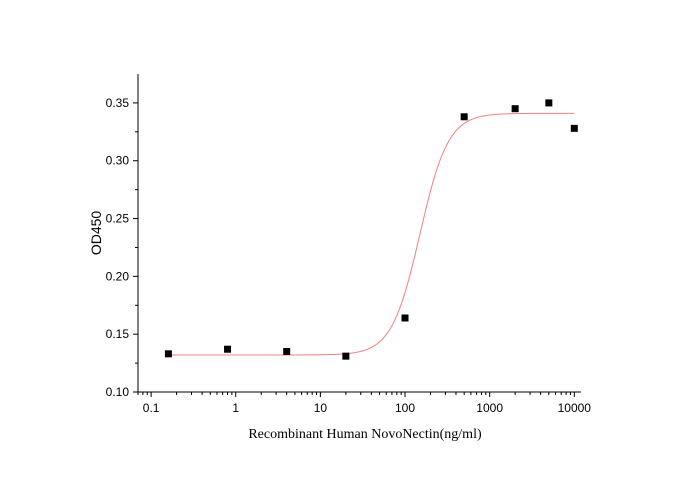 The image size is (688, 490). I want to click on x-tick-label: 1000, so click(489, 408).